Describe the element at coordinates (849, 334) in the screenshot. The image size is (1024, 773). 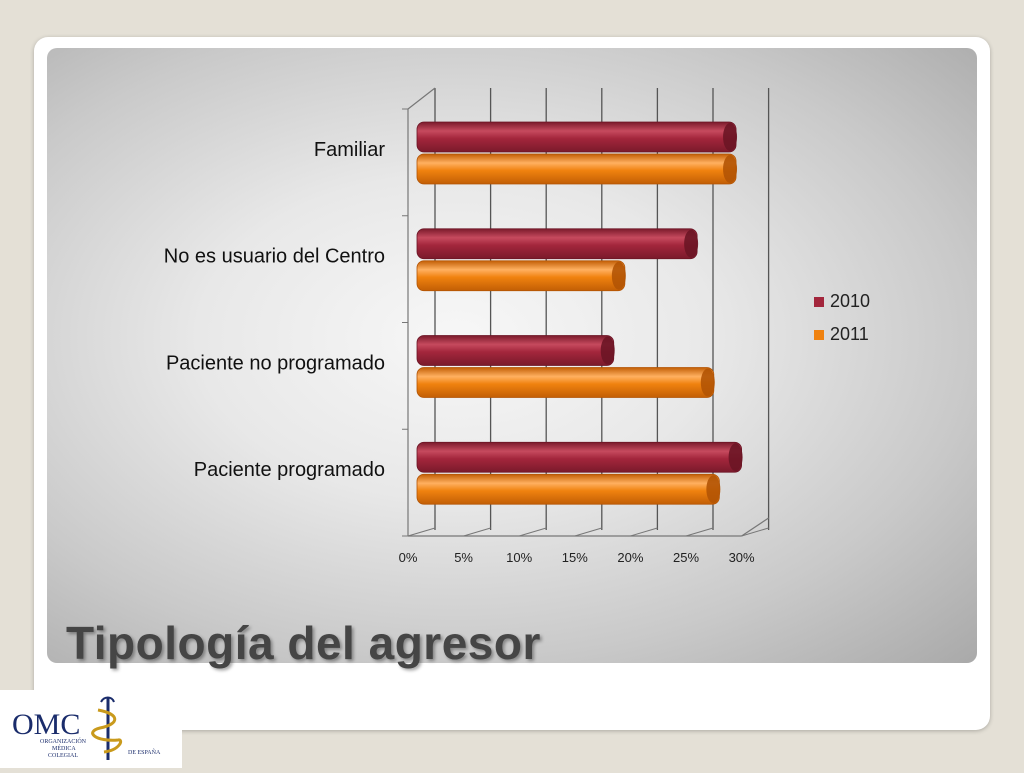
I see `legend-label-2011: 2011` at that location.